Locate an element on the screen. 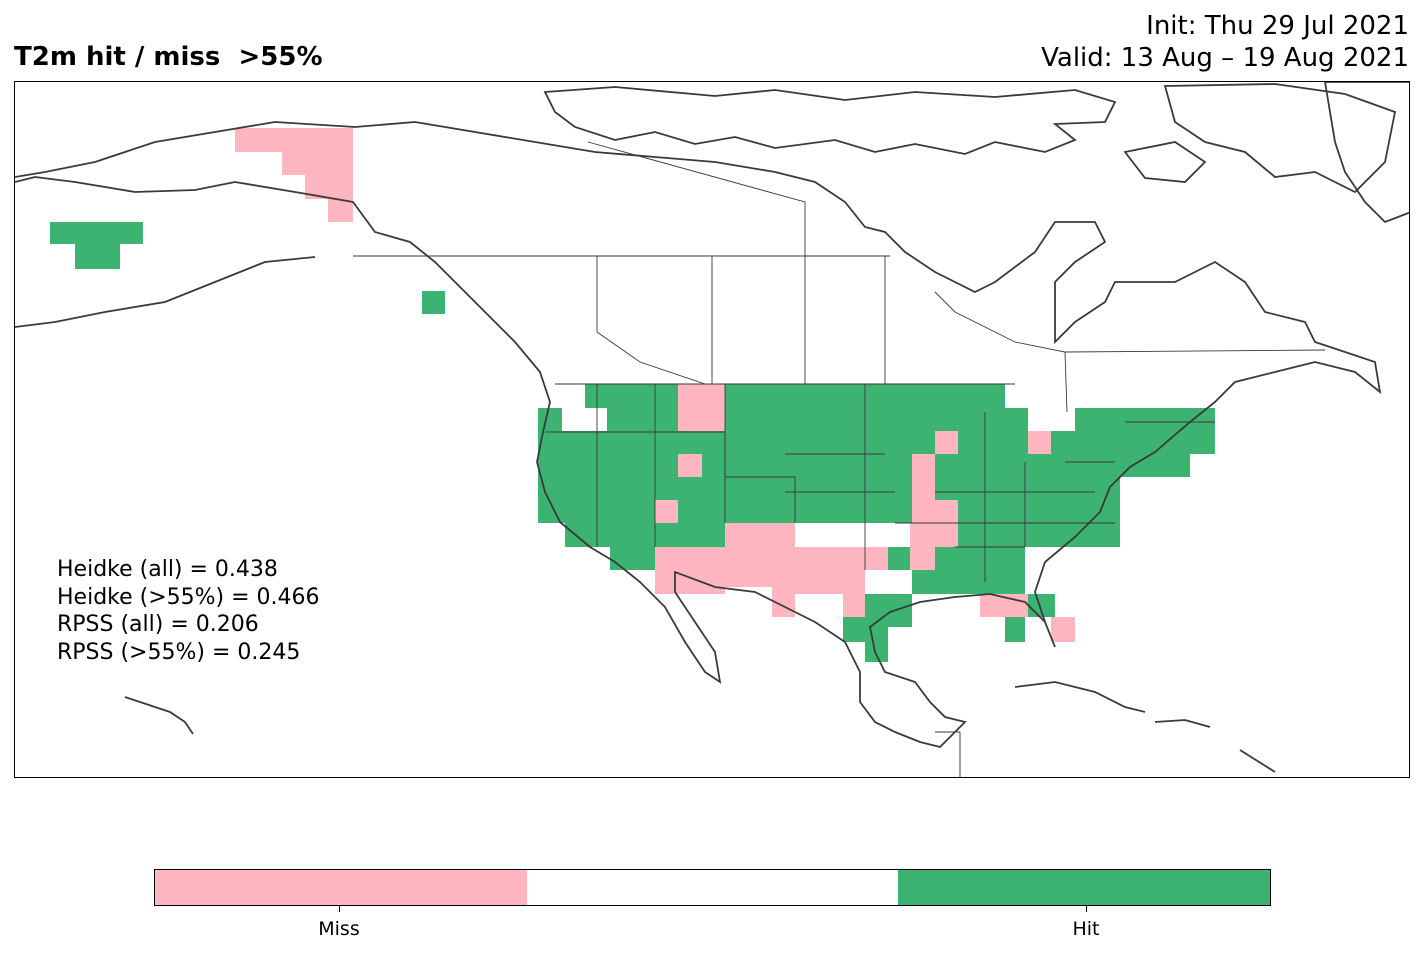 Image resolution: width=1425 pixels, height=956 pixels. rpss-55: RPSS (>55%) = 0.245 is located at coordinates (179, 652).